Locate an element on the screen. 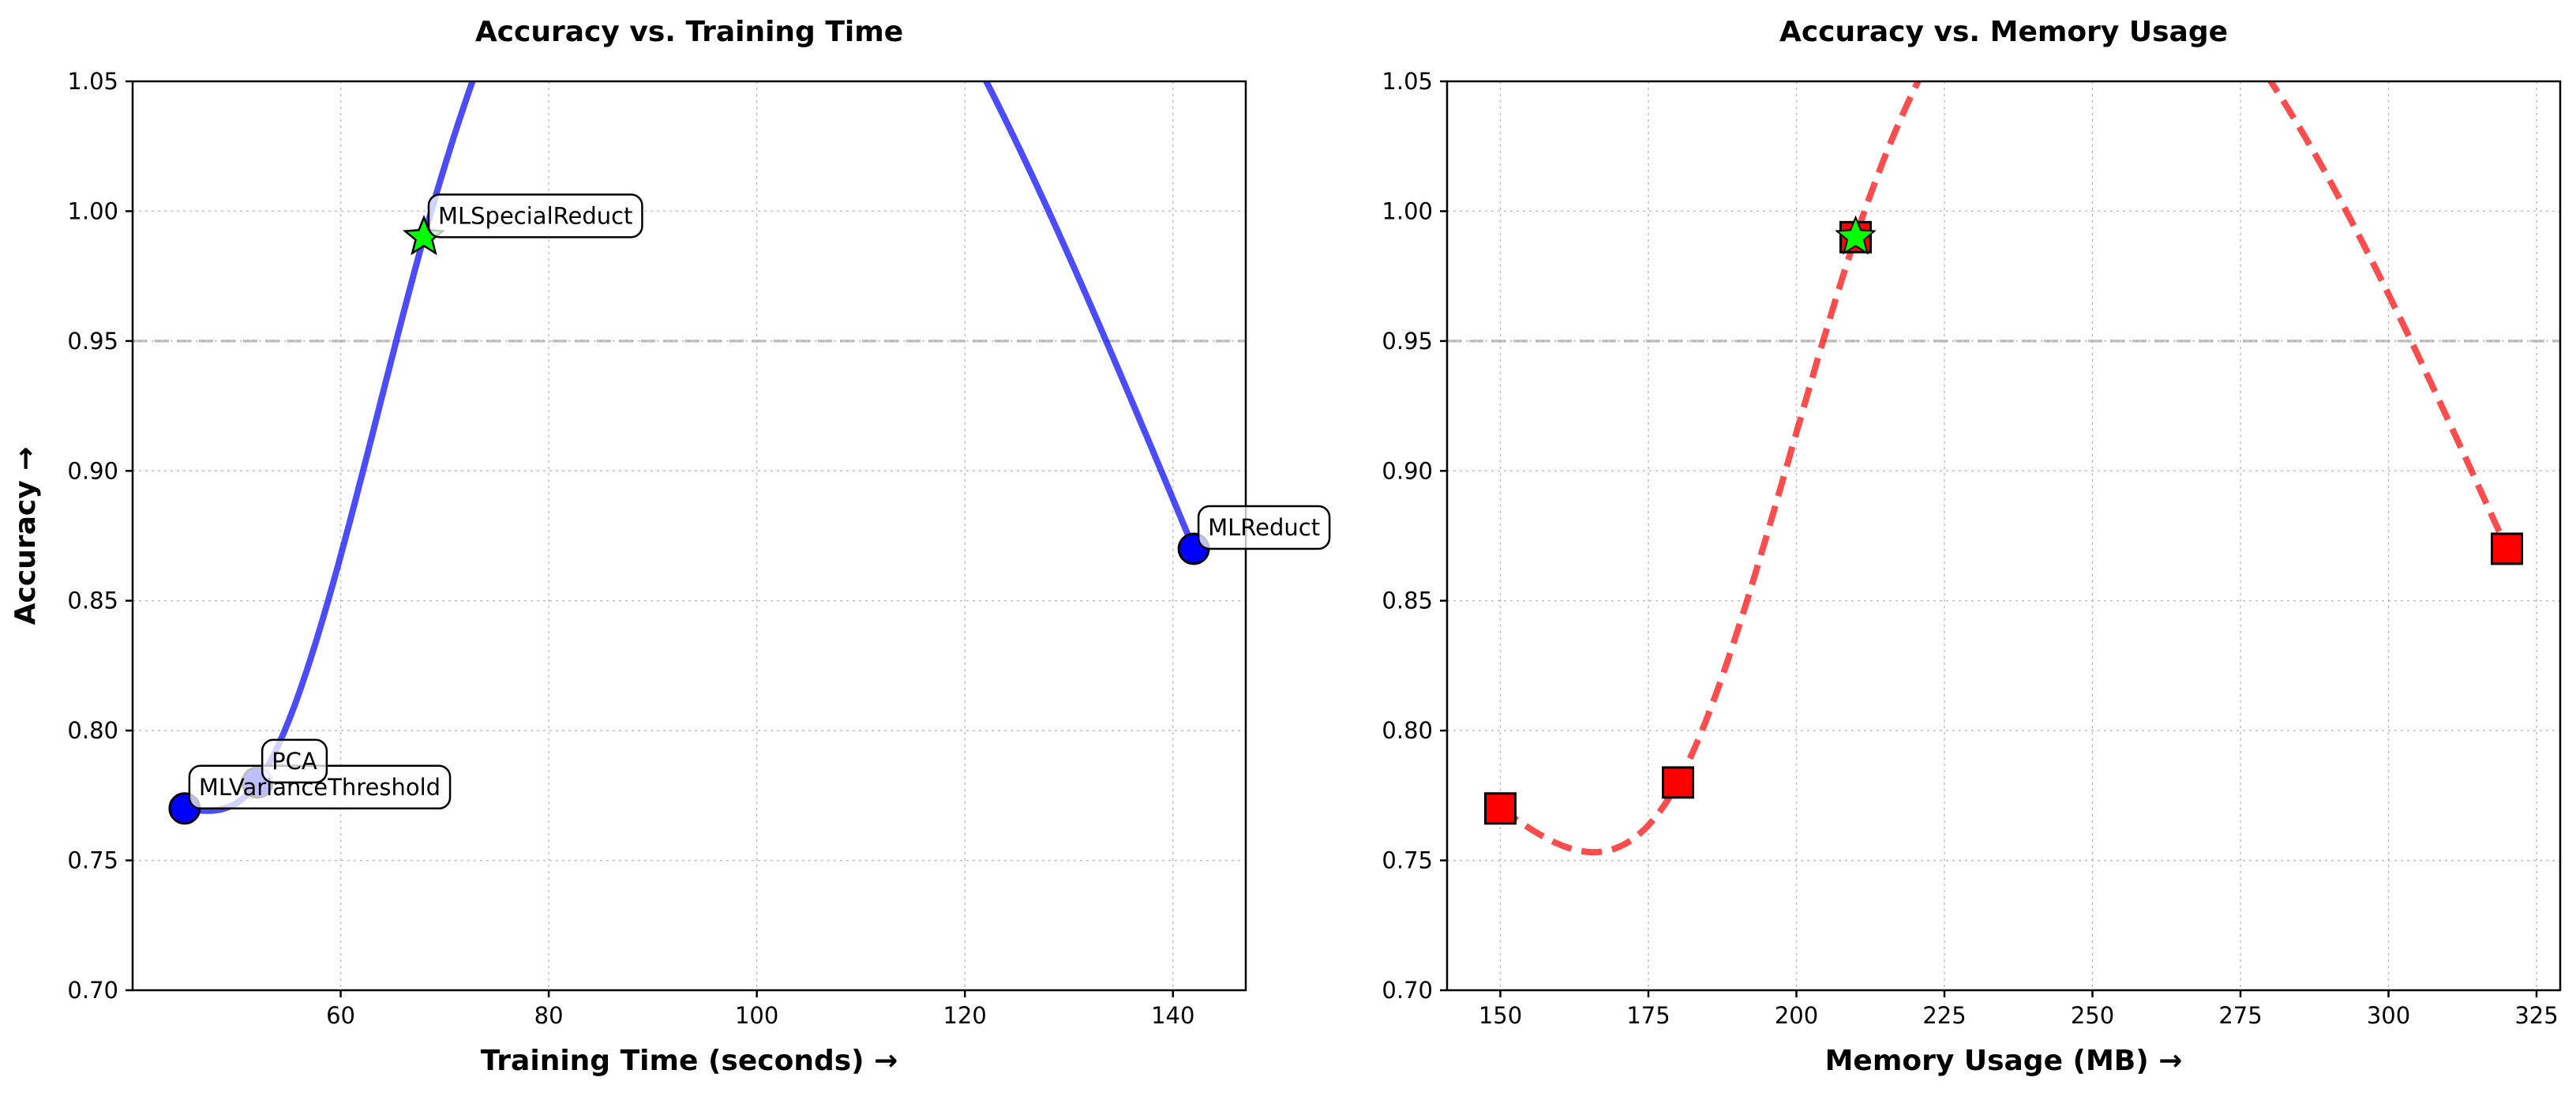 Image resolution: width=2576 pixels, height=1100 pixels. point-annotation: PCA is located at coordinates (294, 761).